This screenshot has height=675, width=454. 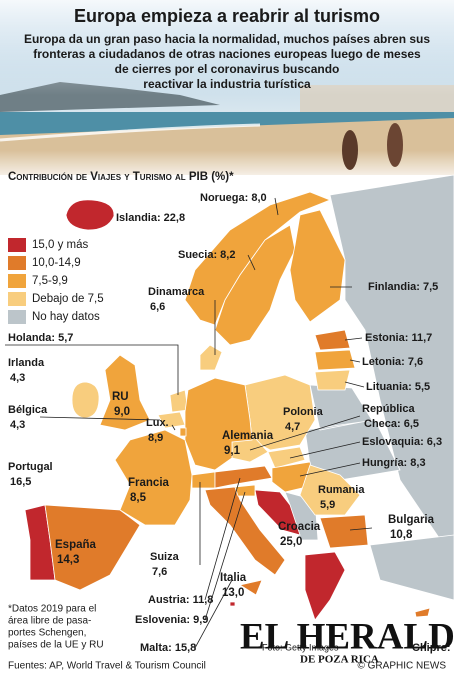 I want to click on country-label: Eslovenia: 9,9, so click(x=171, y=620).